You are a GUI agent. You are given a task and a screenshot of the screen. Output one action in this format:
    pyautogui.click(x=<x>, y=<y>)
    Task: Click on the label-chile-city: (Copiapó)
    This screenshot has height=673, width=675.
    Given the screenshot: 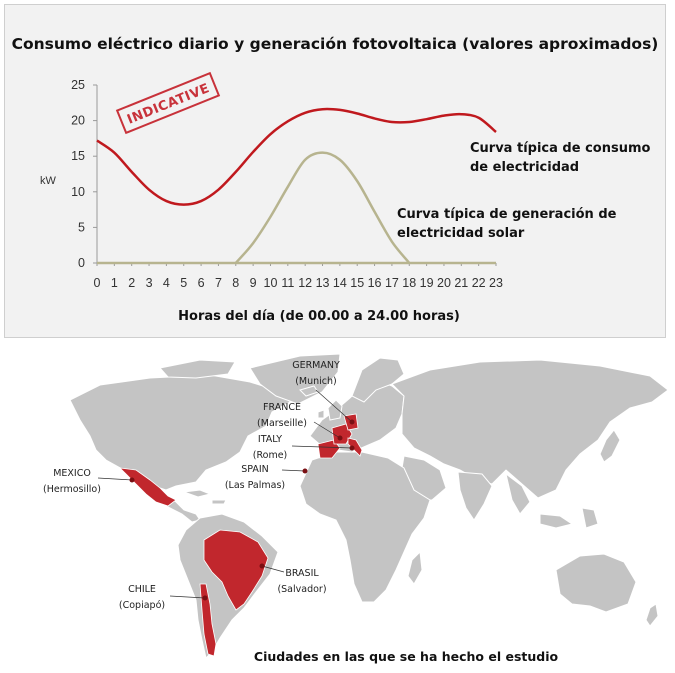 What is the action you would take?
    pyautogui.click(x=142, y=605)
    